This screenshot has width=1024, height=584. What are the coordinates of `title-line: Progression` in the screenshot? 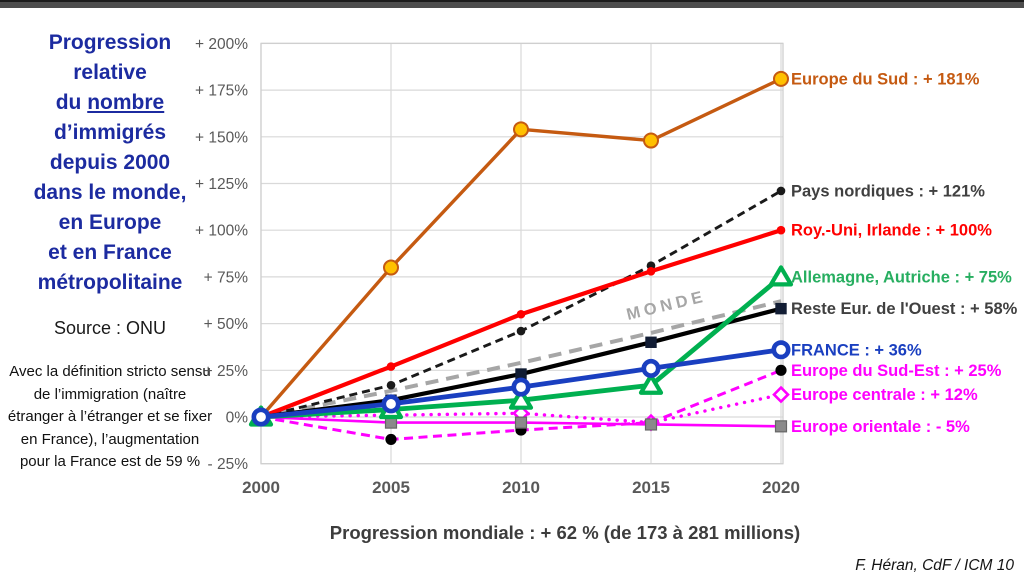 It's located at (110, 42).